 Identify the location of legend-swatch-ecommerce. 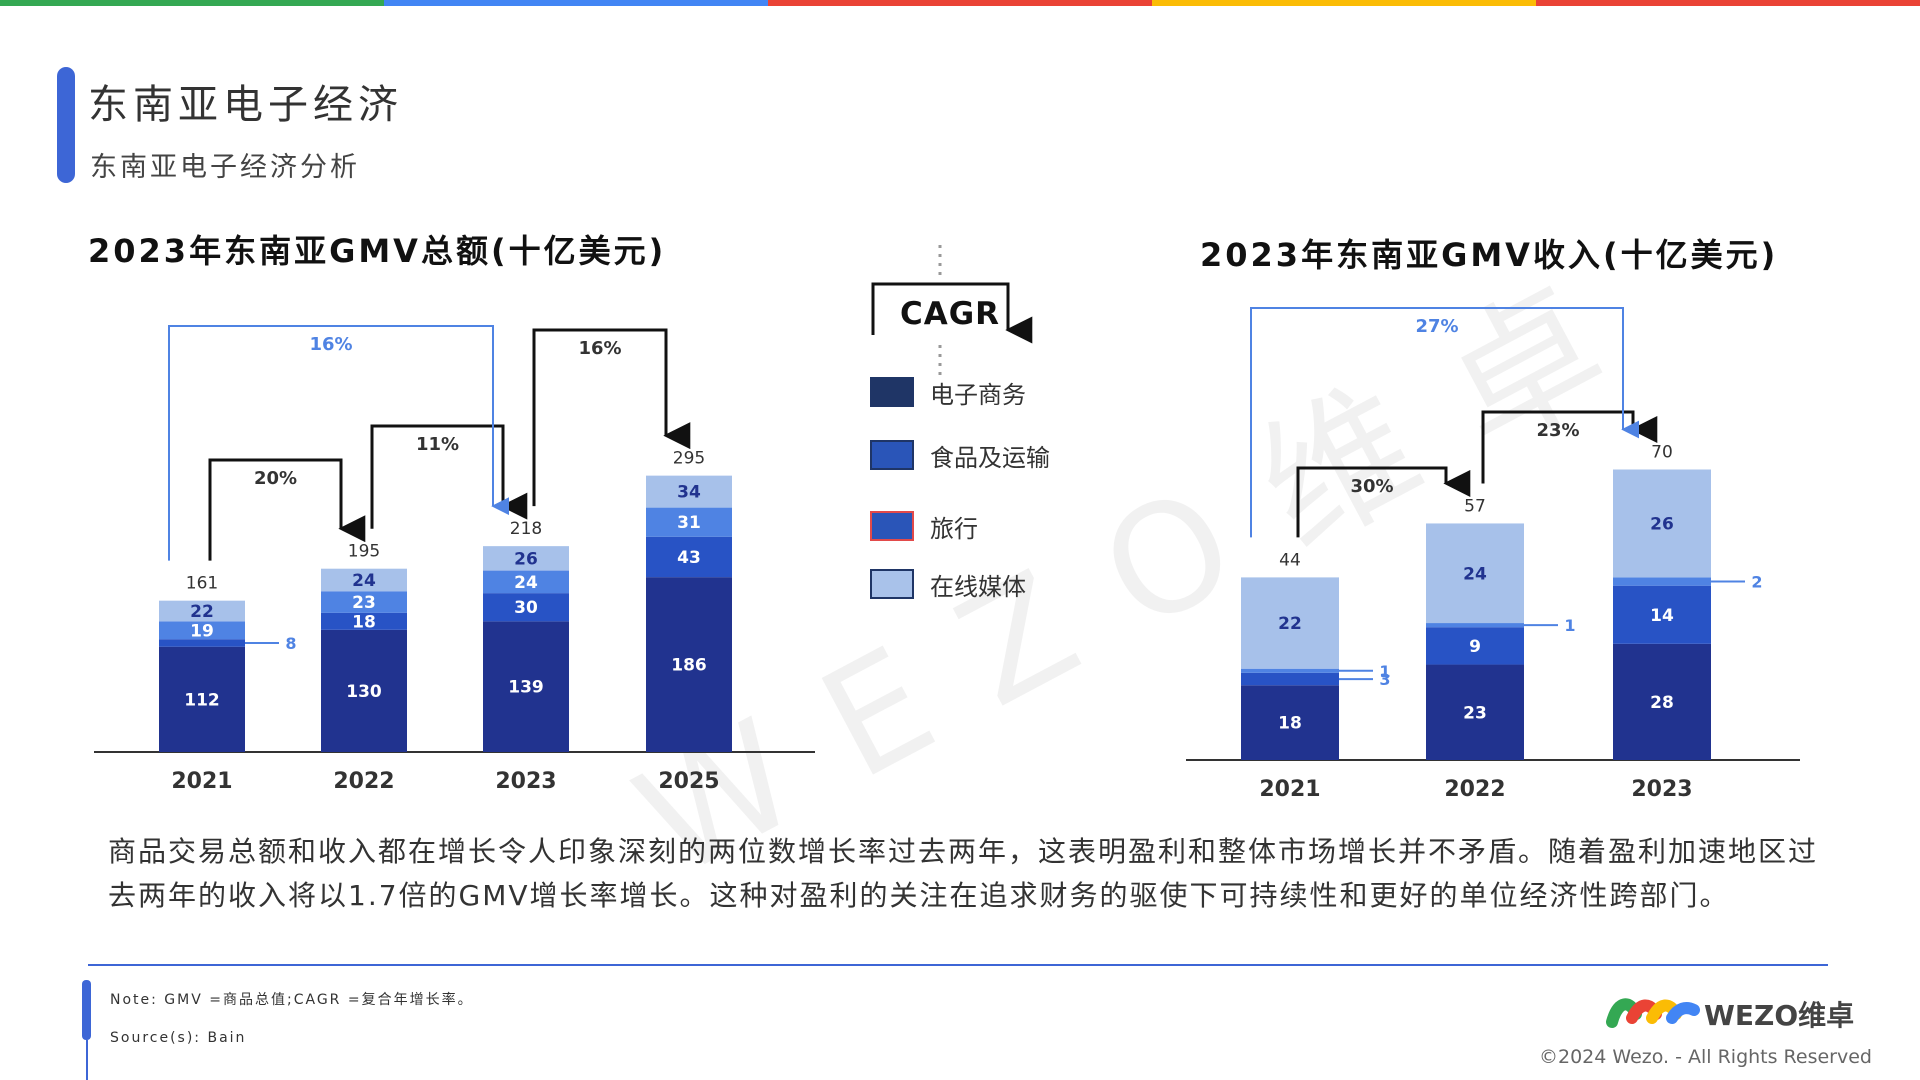
(892, 392).